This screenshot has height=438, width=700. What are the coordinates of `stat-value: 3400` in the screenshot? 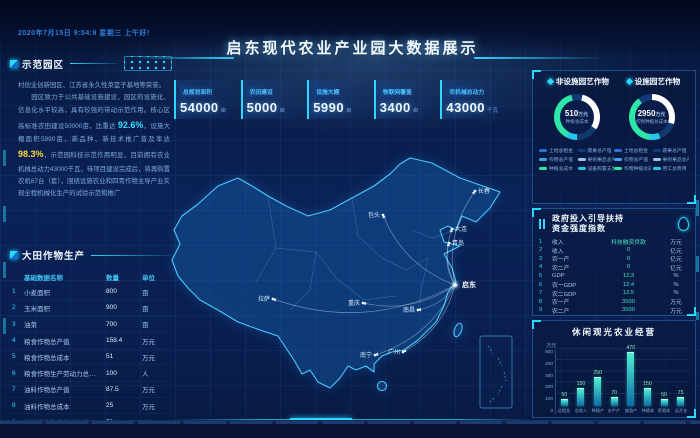 It's located at (395, 107).